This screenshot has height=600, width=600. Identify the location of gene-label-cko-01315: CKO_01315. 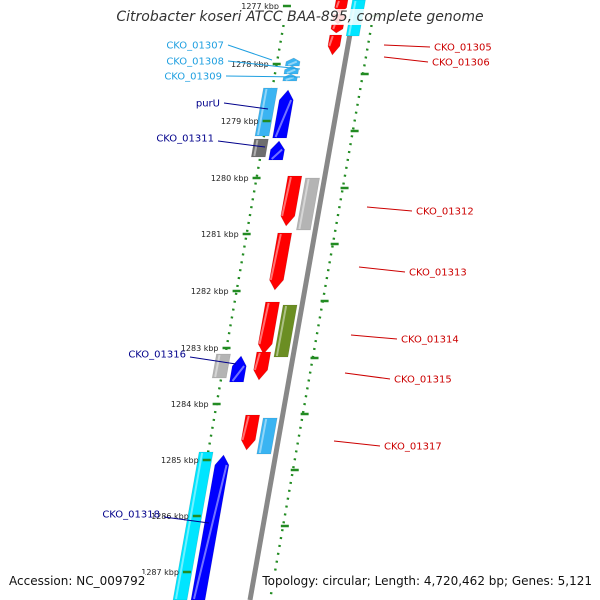
(423, 380).